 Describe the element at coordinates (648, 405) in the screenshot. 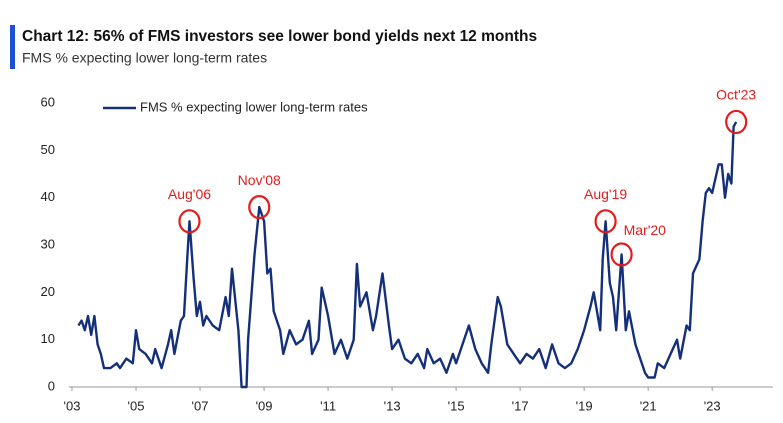

I see `x-tick-label: '21` at that location.